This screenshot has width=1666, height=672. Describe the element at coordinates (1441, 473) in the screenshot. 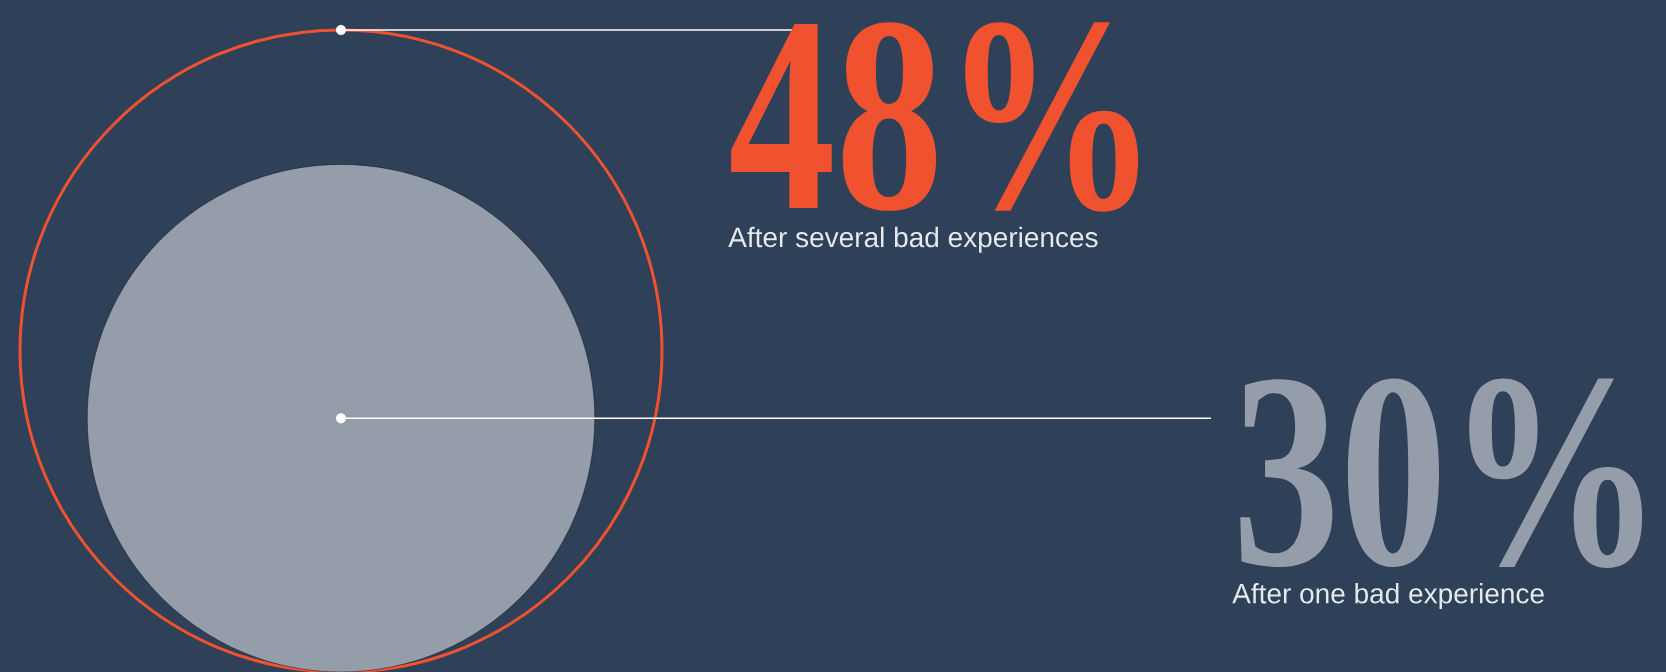

I see `data-label: 30%` at that location.